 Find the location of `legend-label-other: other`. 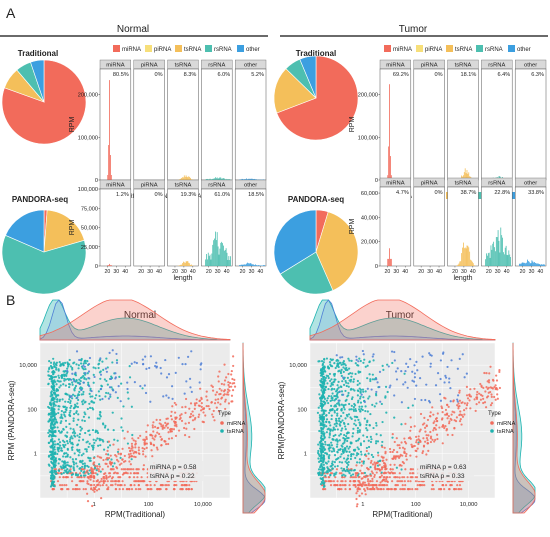

legend-label-other: other is located at coordinates (253, 50).